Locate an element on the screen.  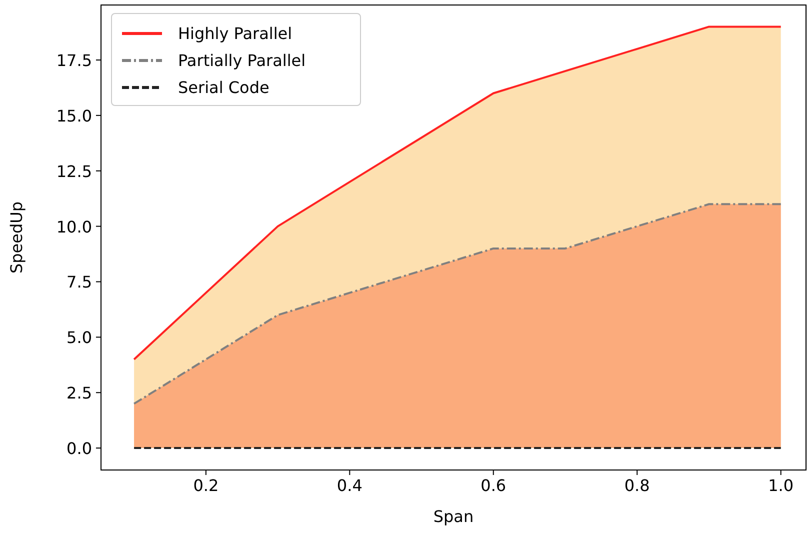
y-tick-label: 10.0 is located at coordinates (74, 226).